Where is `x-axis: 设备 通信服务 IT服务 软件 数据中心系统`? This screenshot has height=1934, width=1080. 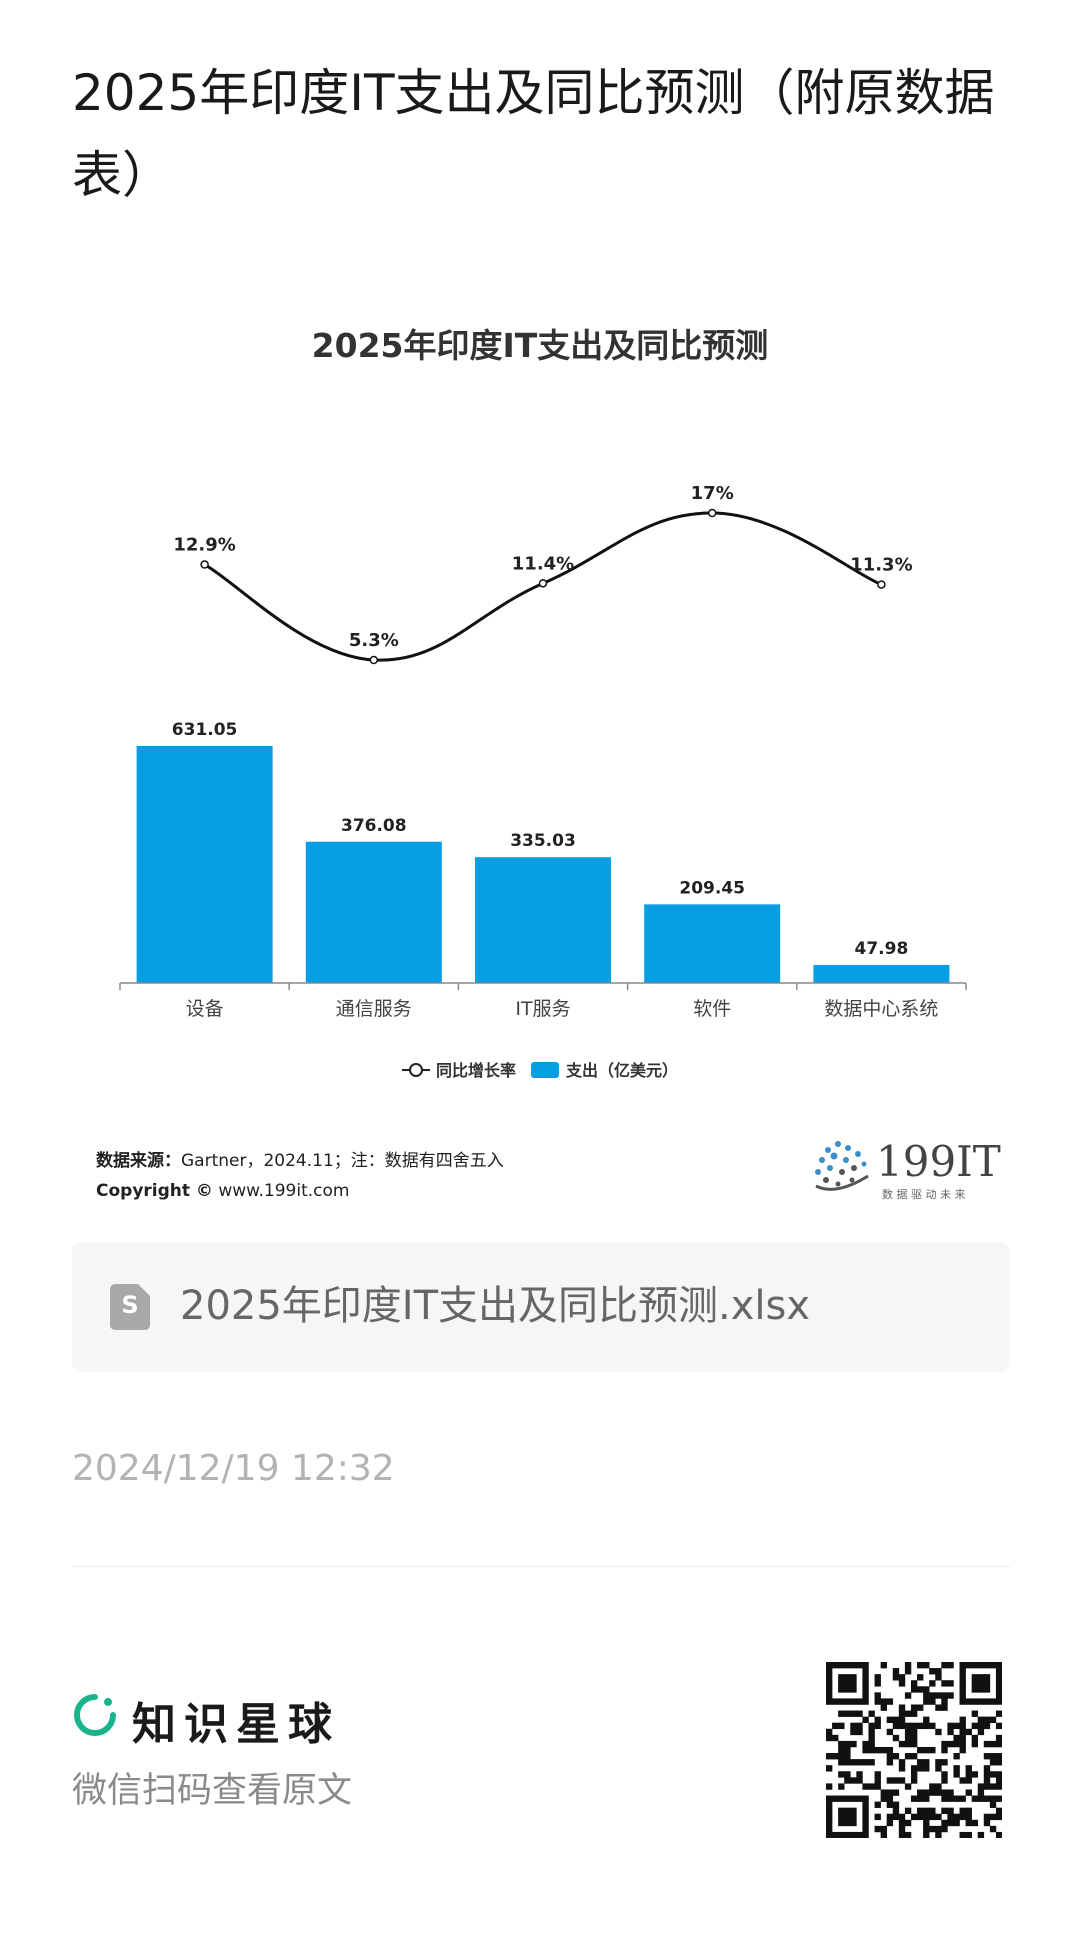
x-axis: 设备 通信服务 IT服务 软件 数据中心系统 is located at coordinates (543, 1001).